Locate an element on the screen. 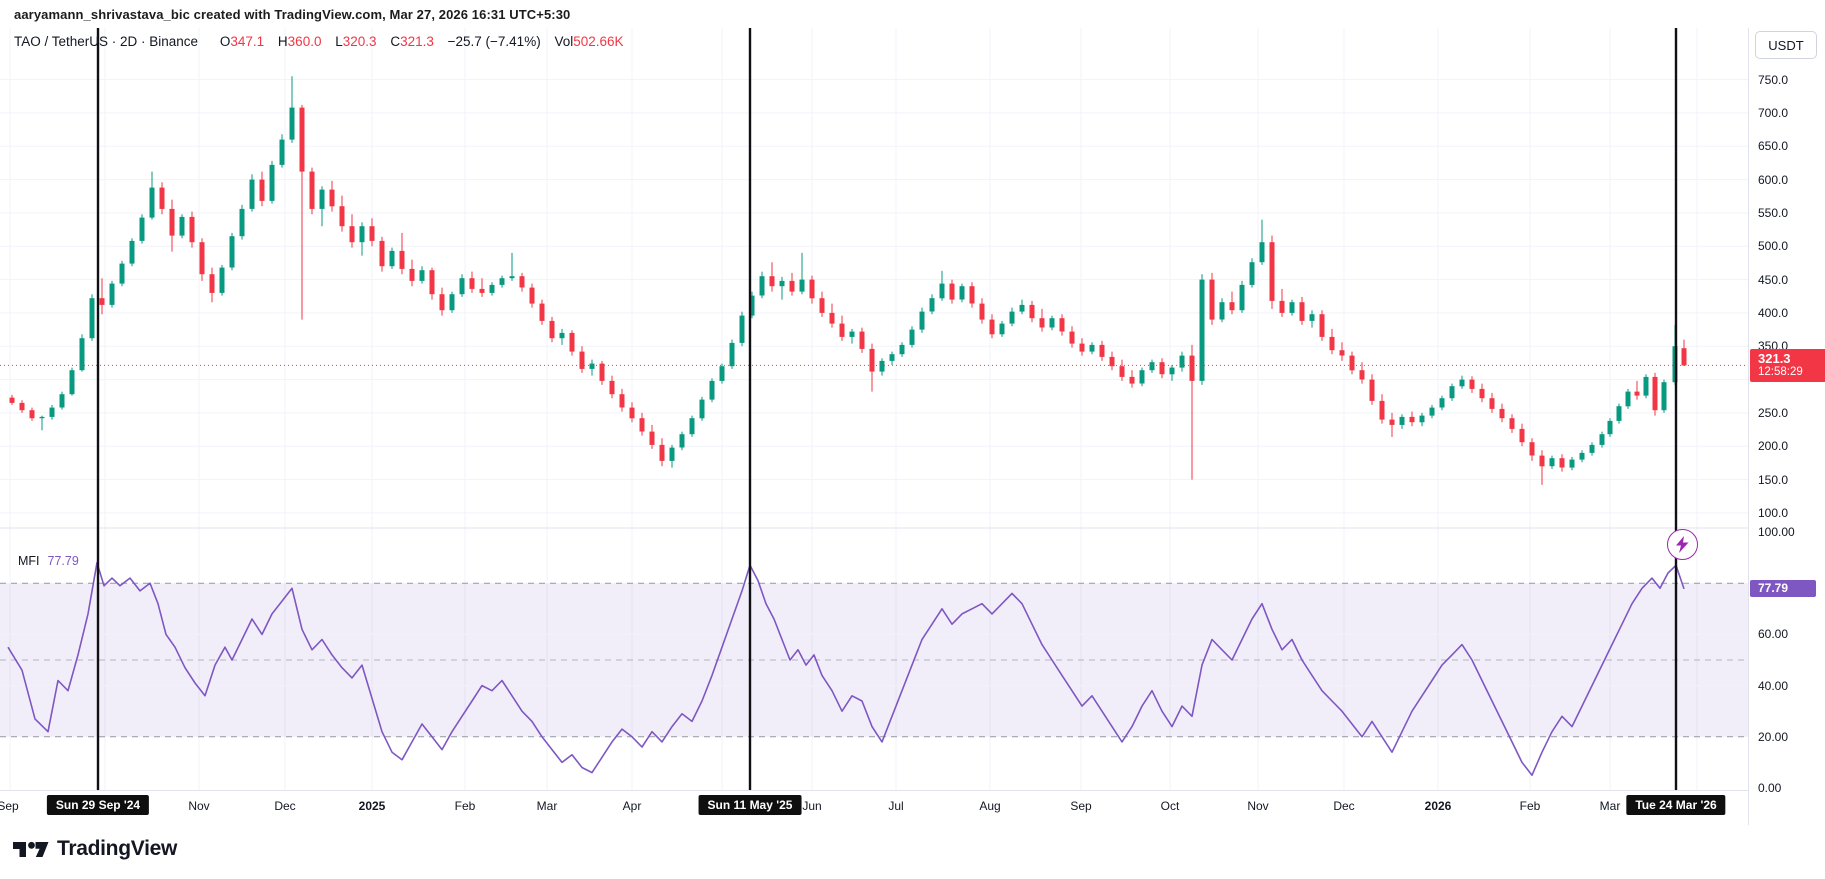 The width and height of the screenshot is (1825, 879). tradingview-logo-icon is located at coordinates (31, 849).